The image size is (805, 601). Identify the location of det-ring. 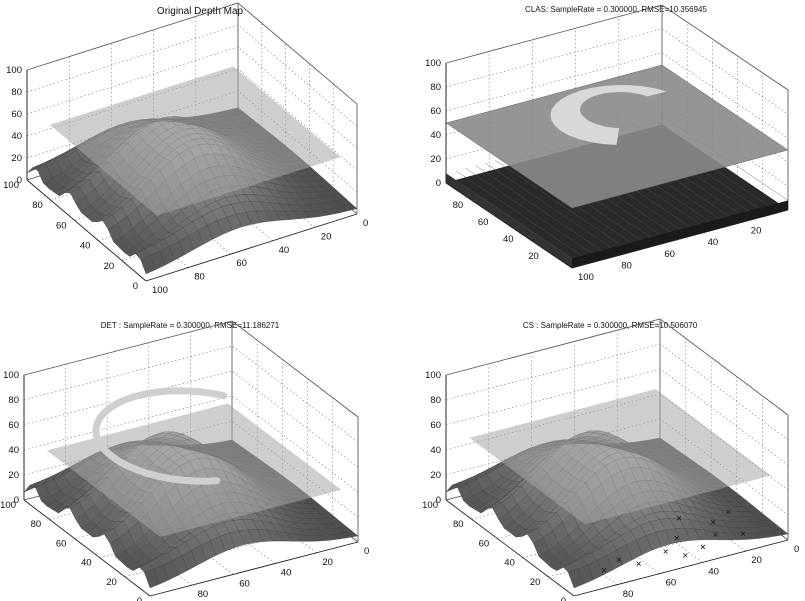
(160, 436).